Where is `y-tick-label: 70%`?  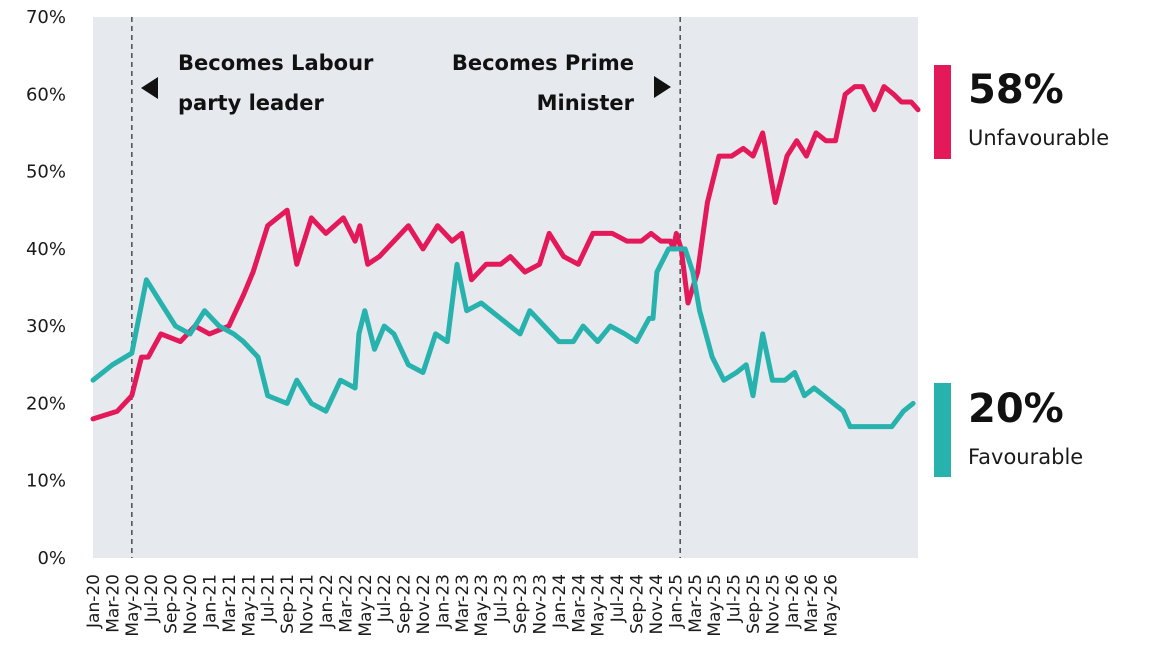
y-tick-label: 70% is located at coordinates (46, 17).